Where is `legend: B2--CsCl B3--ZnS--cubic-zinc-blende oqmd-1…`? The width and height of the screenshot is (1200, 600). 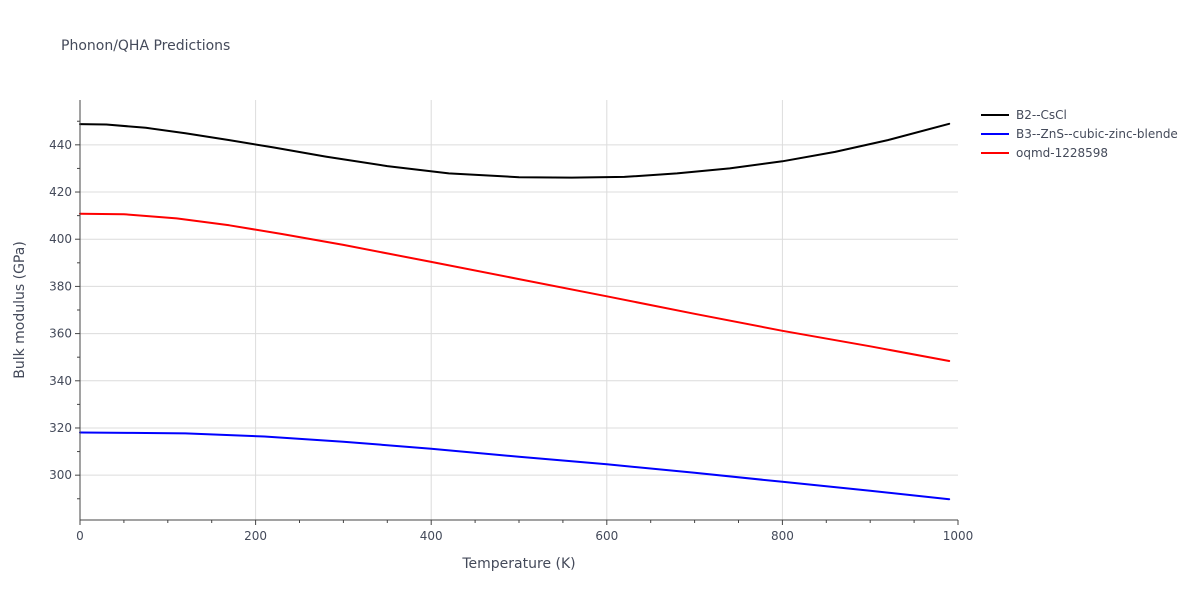
legend: B2--CsCl B3--ZnS--cubic-zinc-blende oqmd-1… is located at coordinates (1079, 134).